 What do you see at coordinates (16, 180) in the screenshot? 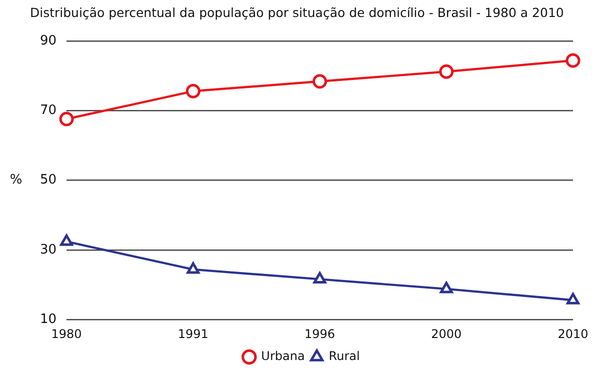
I see `y-axis-title: %` at bounding box center [16, 180].